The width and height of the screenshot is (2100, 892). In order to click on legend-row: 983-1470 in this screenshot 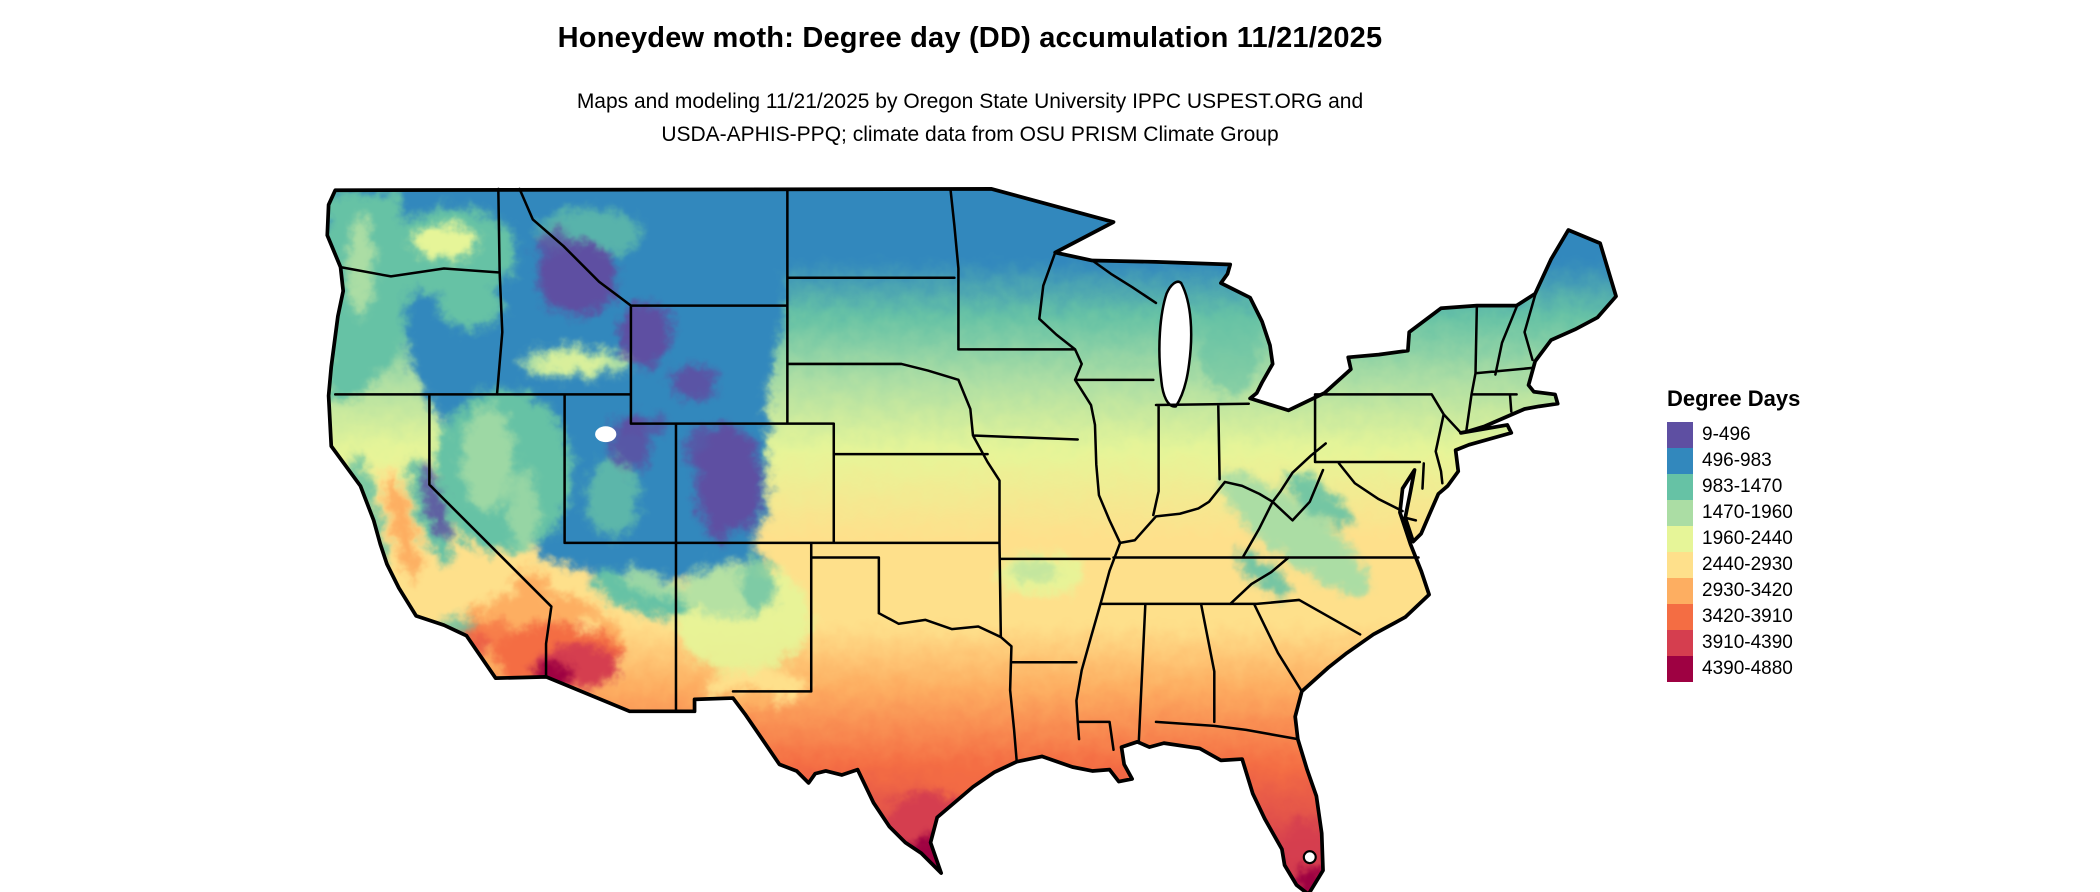, I will do `click(1733, 487)`.